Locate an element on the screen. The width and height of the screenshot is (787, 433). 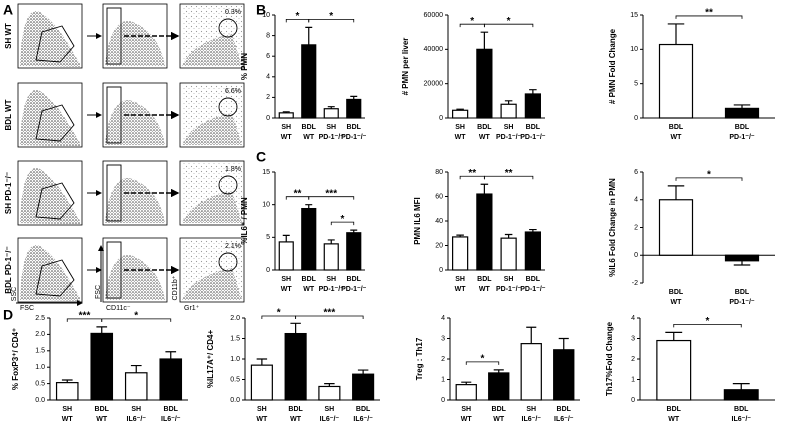
y-tick-label: -2 is located at coordinates (635, 283).